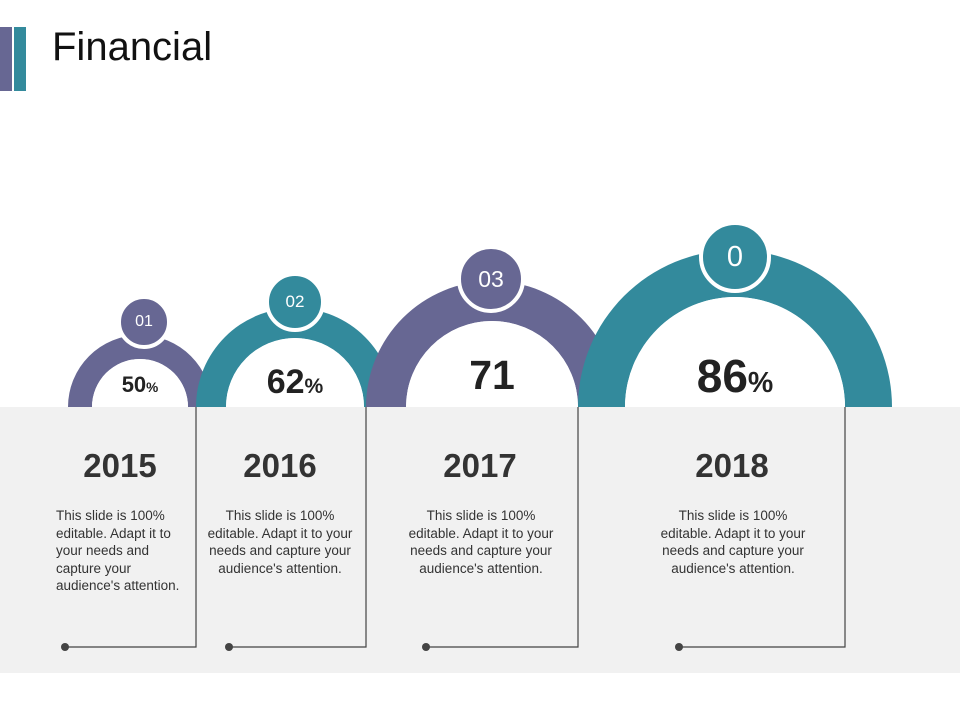 The width and height of the screenshot is (960, 720). Describe the element at coordinates (295, 302) in the screenshot. I see `step-number-badge: 02` at that location.